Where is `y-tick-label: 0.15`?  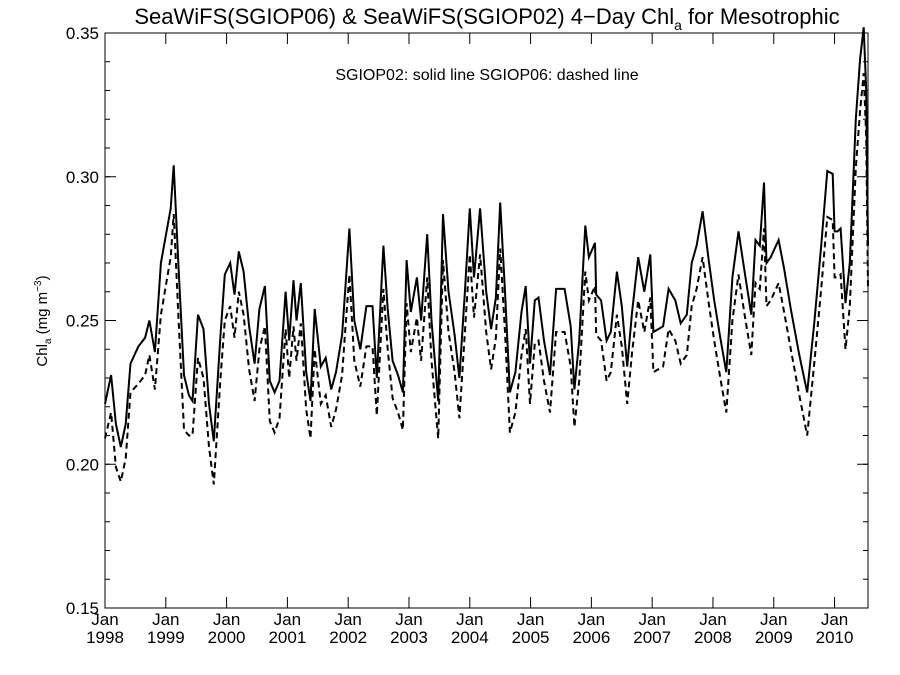 y-tick-label: 0.15 is located at coordinates (82, 608).